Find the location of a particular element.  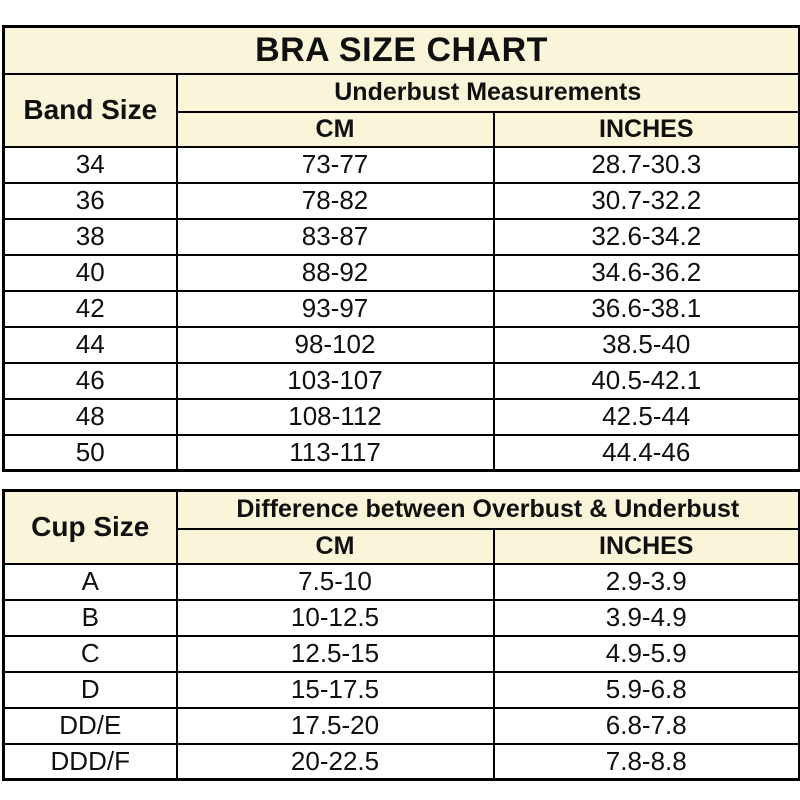

table-cell: 28.7-30.3 is located at coordinates (646, 164).